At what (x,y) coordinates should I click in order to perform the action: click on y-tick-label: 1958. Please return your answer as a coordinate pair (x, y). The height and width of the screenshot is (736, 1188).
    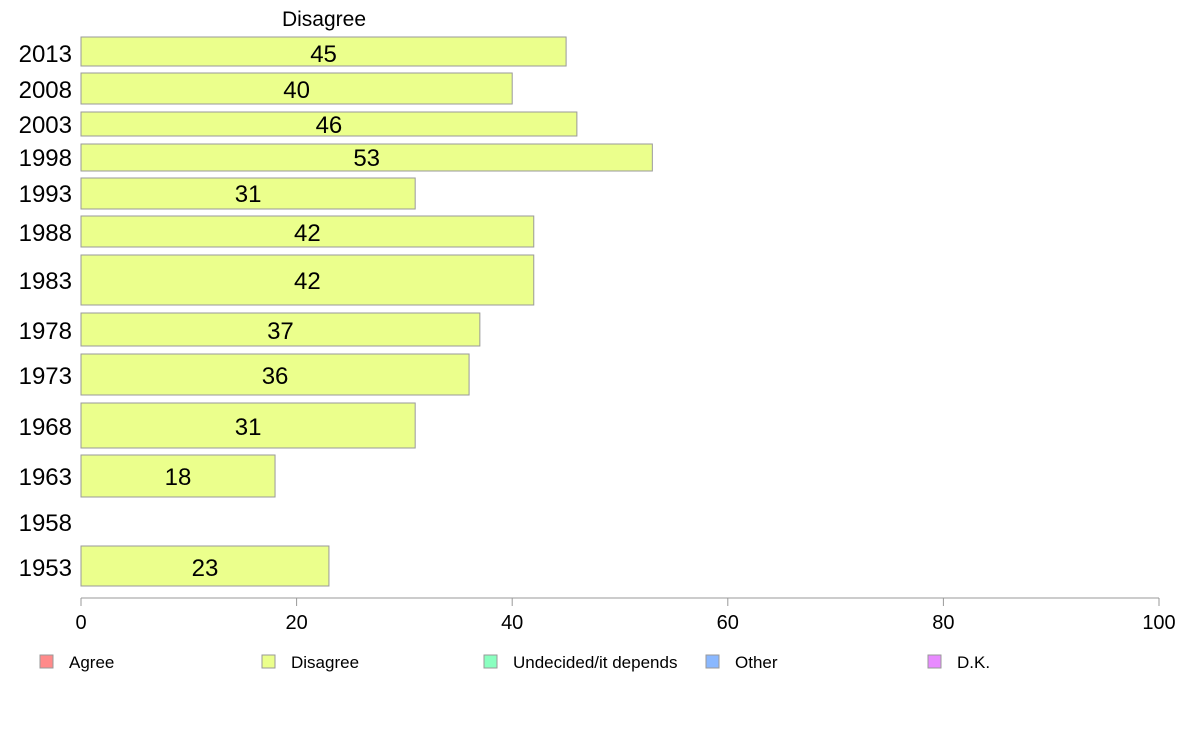
    Looking at the image, I should click on (45, 523).